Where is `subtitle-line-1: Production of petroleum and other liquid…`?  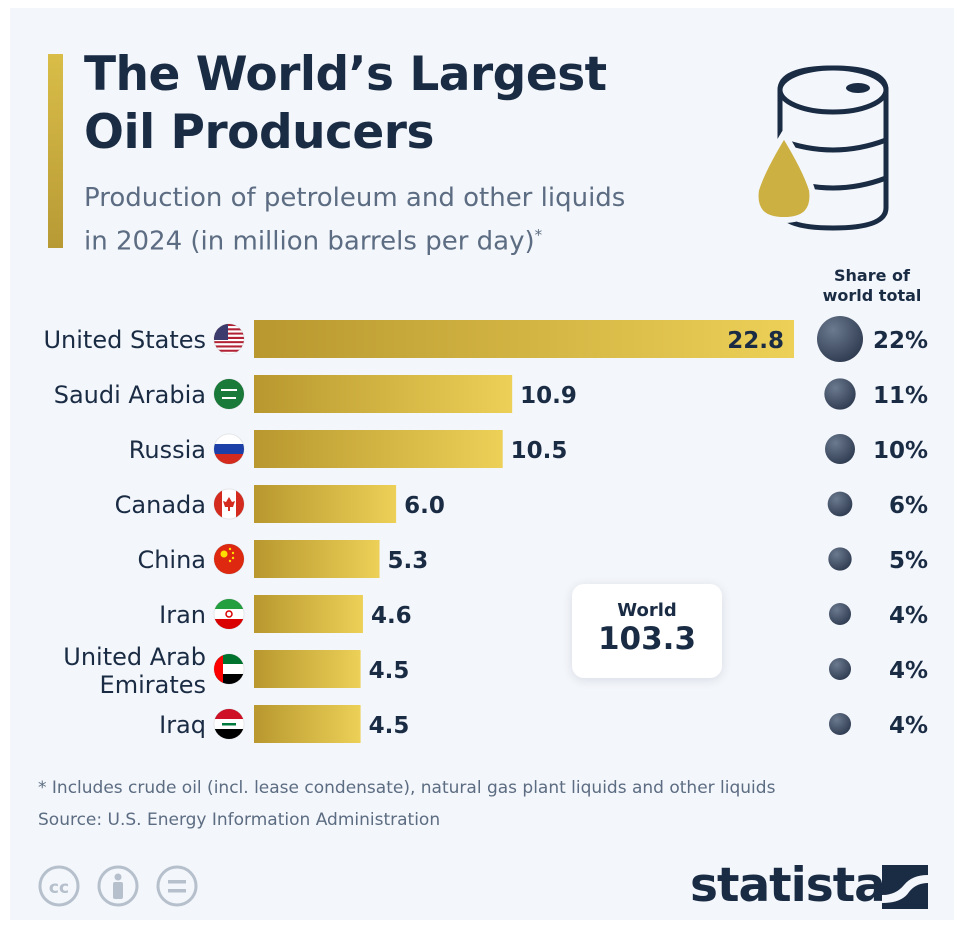 subtitle-line-1: Production of petroleum and other liquid… is located at coordinates (355, 198).